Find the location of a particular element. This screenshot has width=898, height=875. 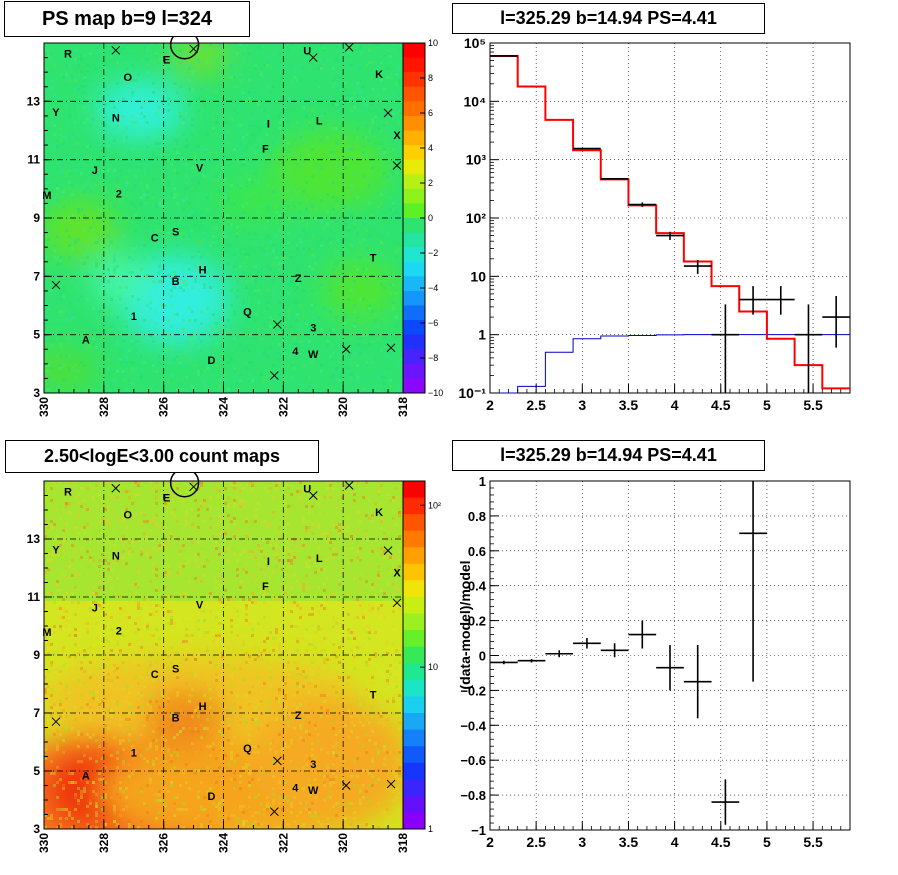

ps-source-label-8: L is located at coordinates (319, 122).